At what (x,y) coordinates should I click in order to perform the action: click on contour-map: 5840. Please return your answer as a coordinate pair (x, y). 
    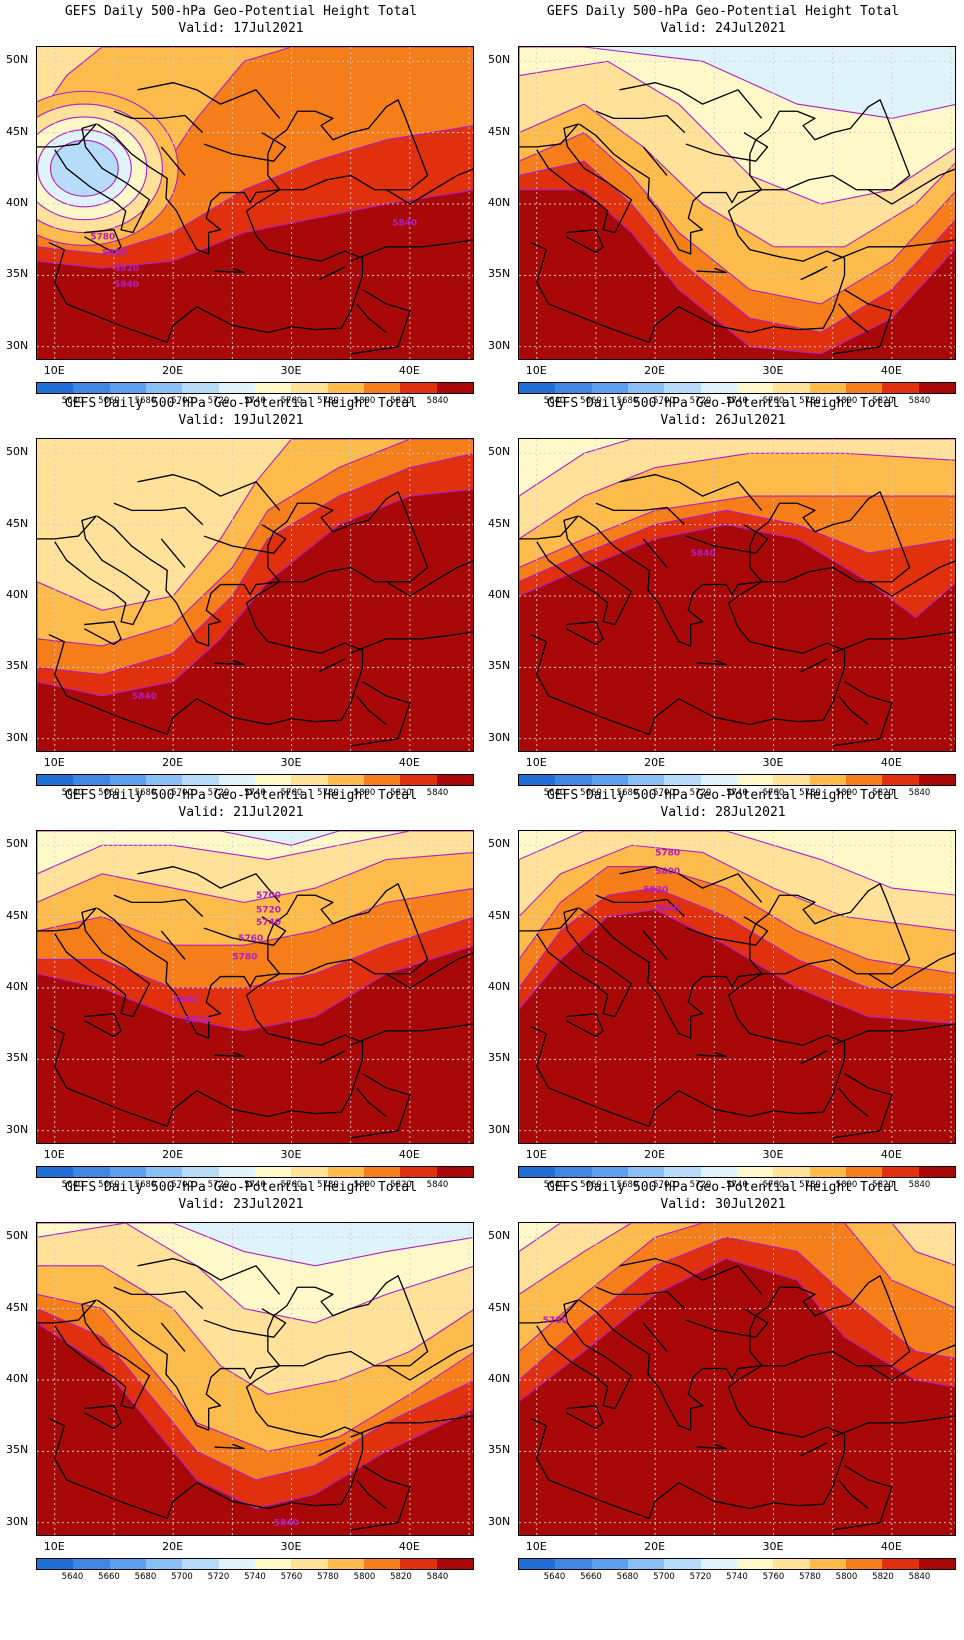
    Looking at the image, I should click on (255, 1379).